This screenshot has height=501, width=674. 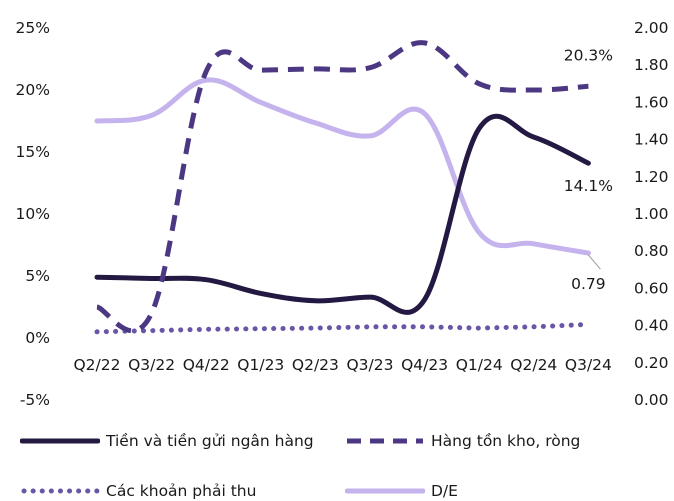 What do you see at coordinates (424, 365) in the screenshot?
I see `x-axis-tick-label: Q4/23` at bounding box center [424, 365].